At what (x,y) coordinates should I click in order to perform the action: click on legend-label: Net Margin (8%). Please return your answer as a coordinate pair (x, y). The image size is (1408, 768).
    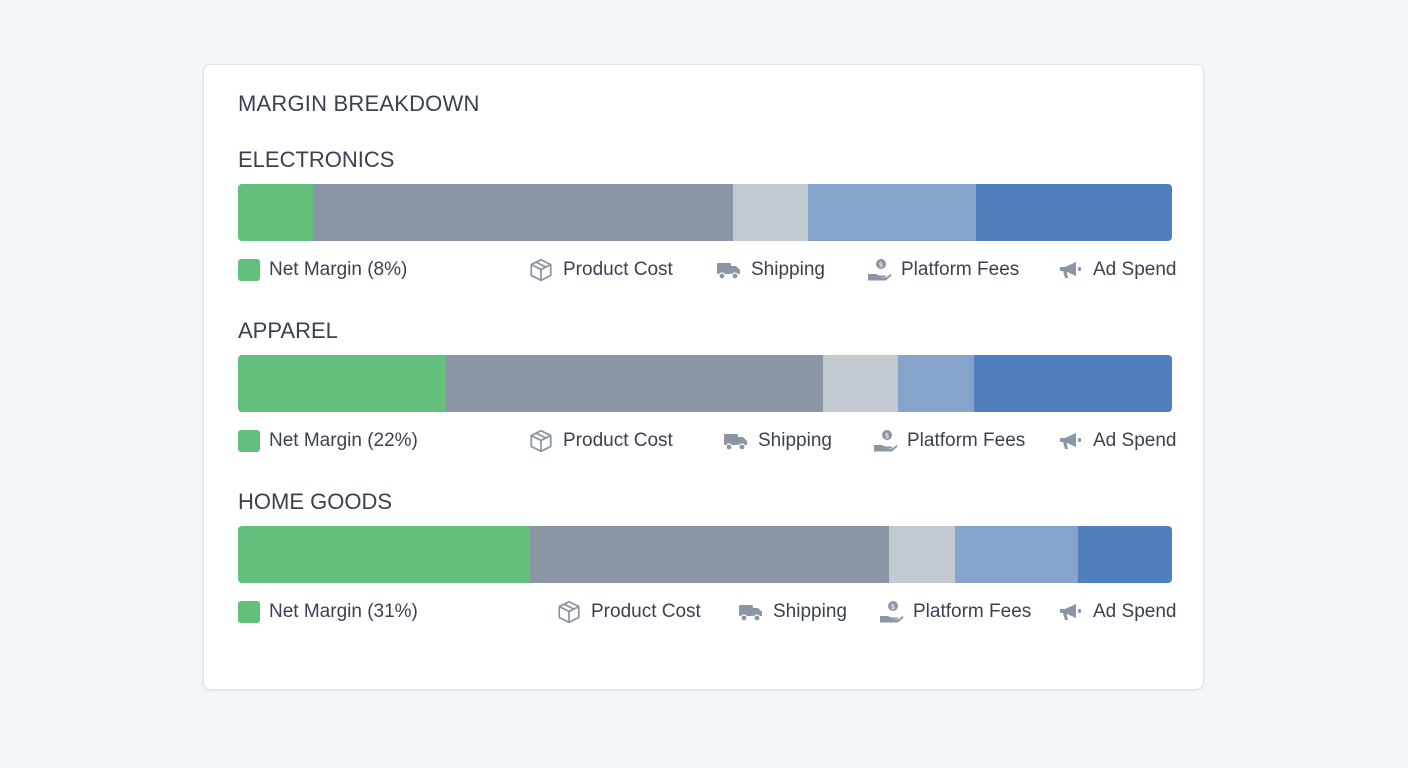
    Looking at the image, I should click on (338, 269).